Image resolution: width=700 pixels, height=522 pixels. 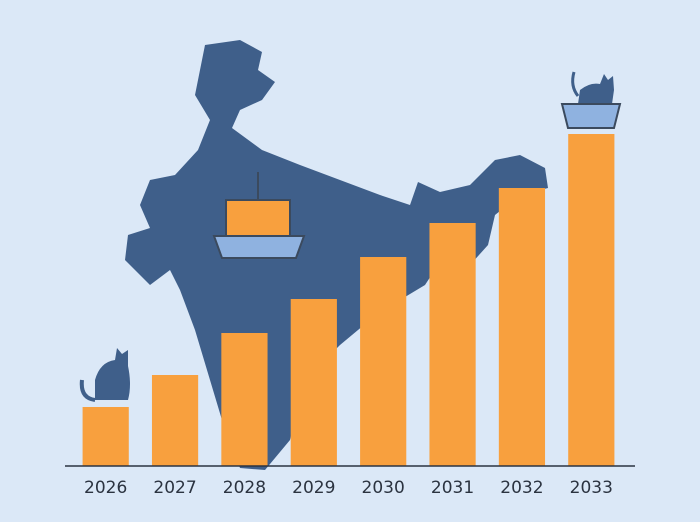 What do you see at coordinates (383, 488) in the screenshot?
I see `x-tick-label: 2030` at bounding box center [383, 488].